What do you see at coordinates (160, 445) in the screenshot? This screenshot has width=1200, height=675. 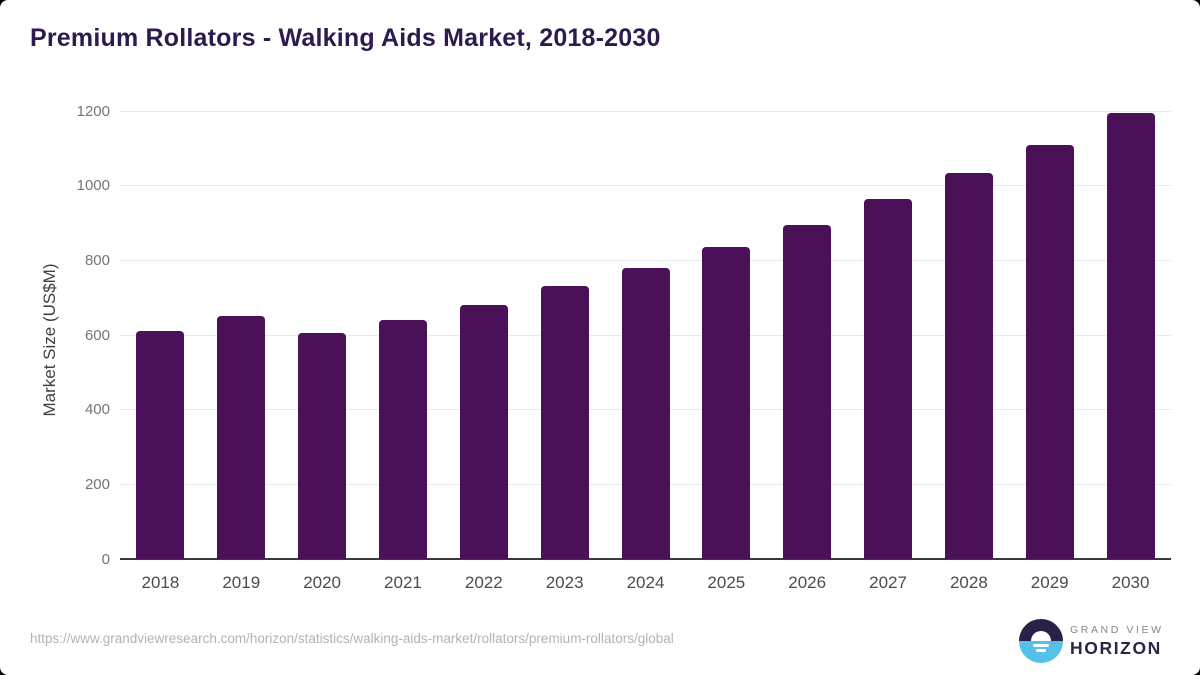 I see `bar-2018` at bounding box center [160, 445].